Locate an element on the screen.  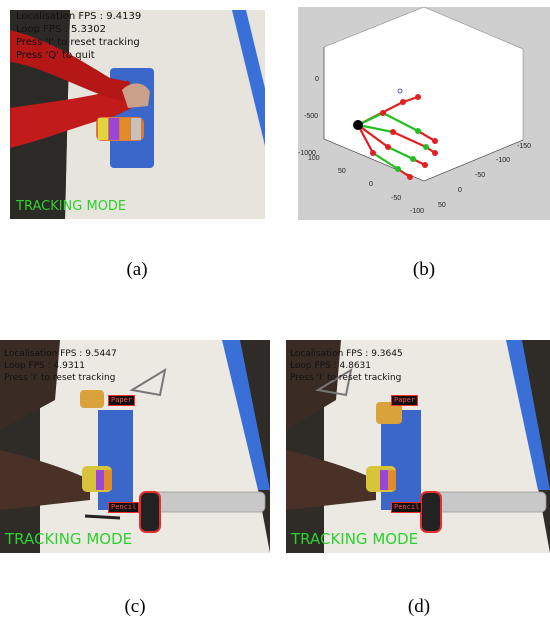
panel-b-tick-l0: 100 is located at coordinates (314, 158).